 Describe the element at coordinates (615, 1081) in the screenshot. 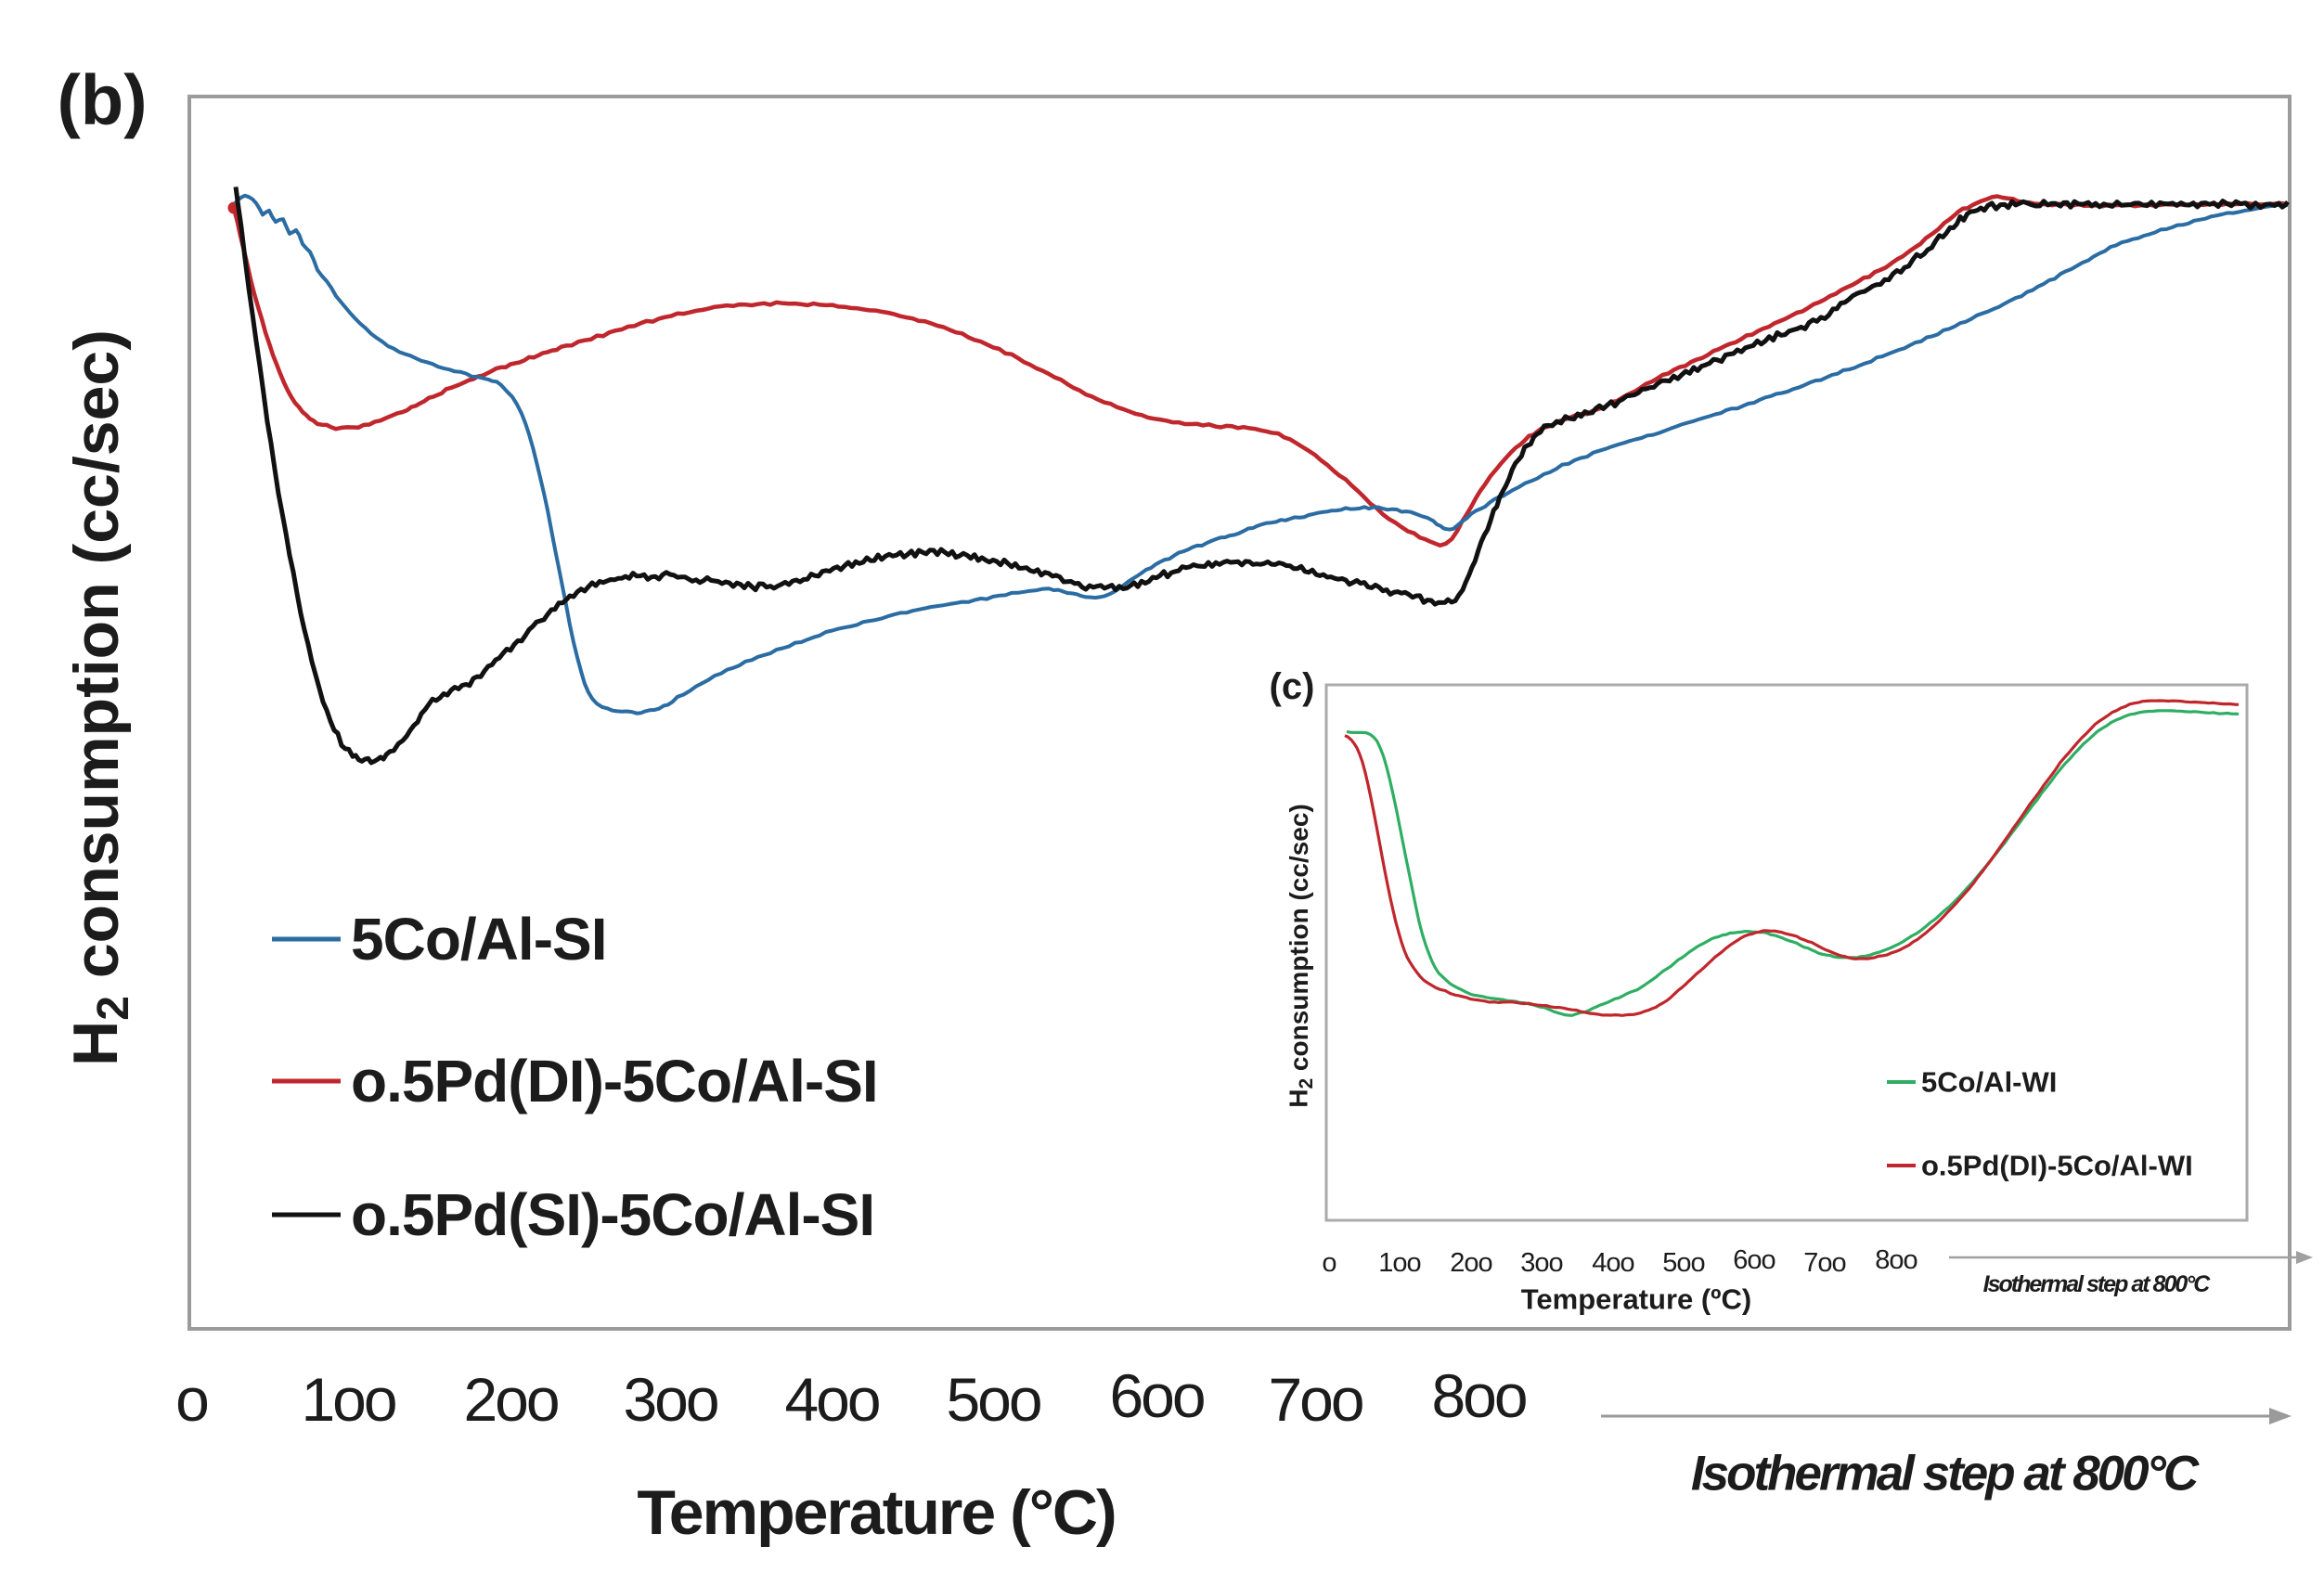

I see `svg-text: o.5Pd(DI)-5Co/Al-SI` at that location.